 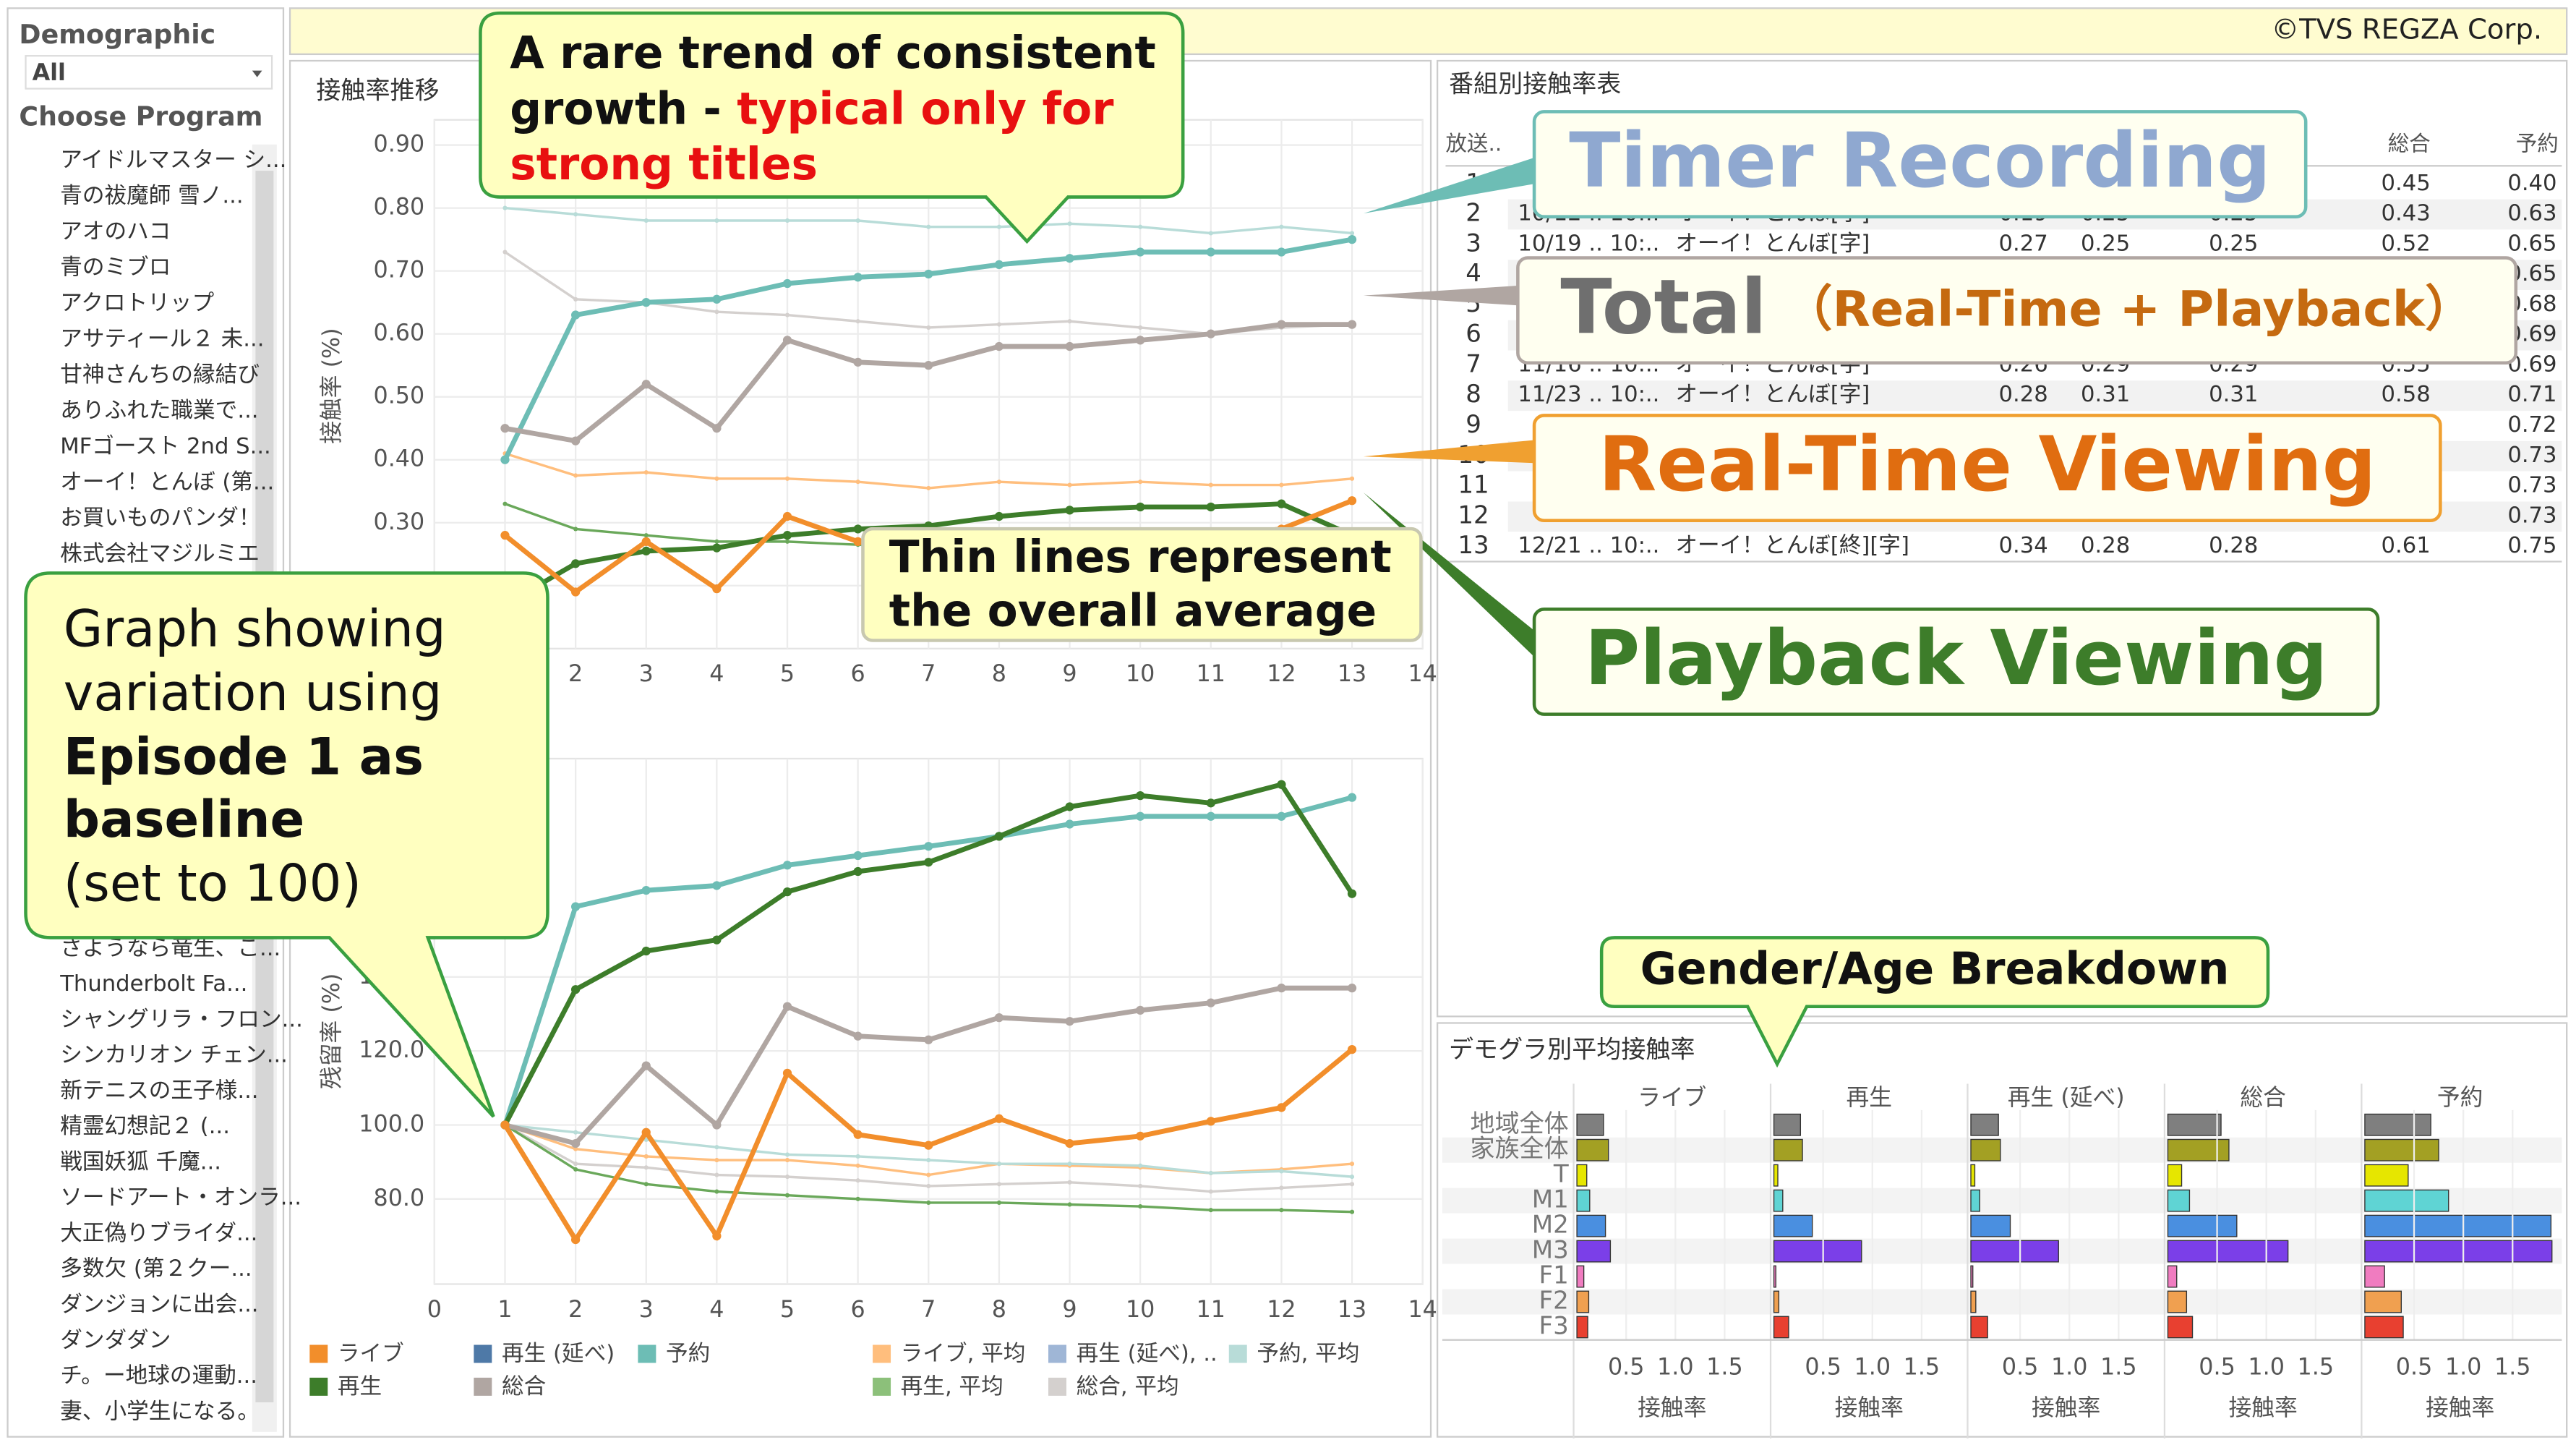 What do you see at coordinates (575, 1310) in the screenshot?
I see `x-tick-label: 2` at bounding box center [575, 1310].